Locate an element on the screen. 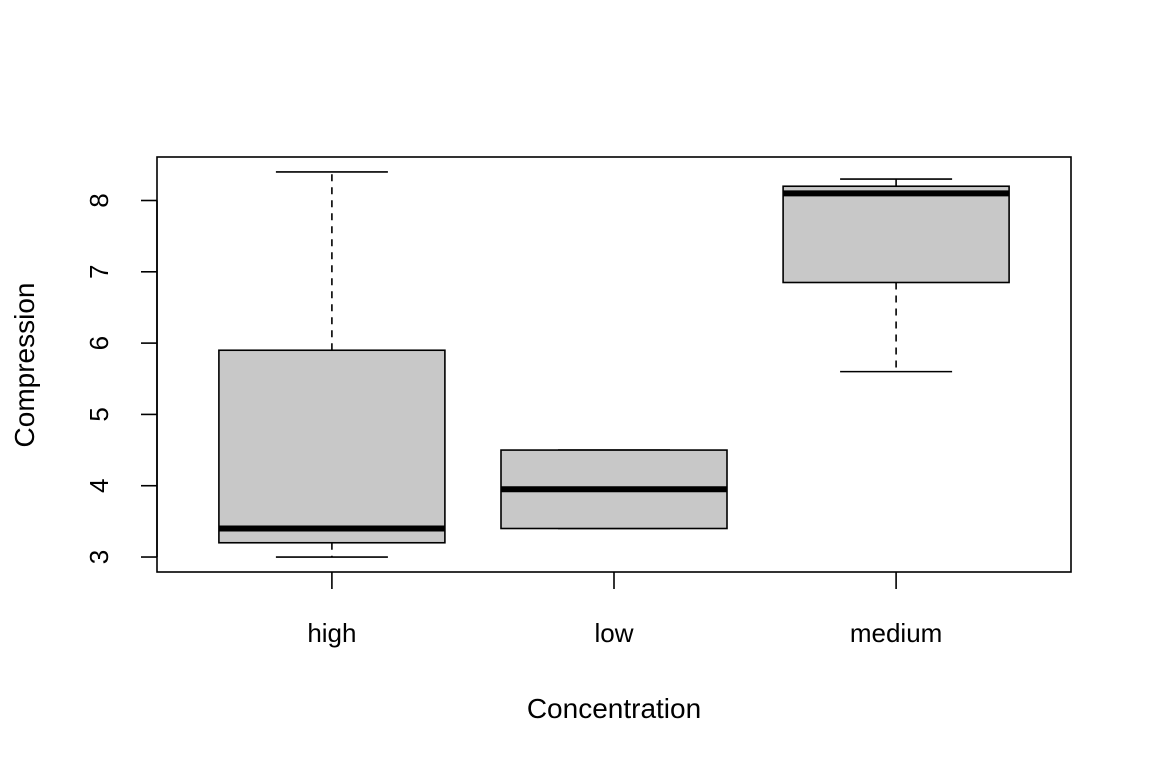 The image size is (1152, 768). box-low is located at coordinates (614, 489).